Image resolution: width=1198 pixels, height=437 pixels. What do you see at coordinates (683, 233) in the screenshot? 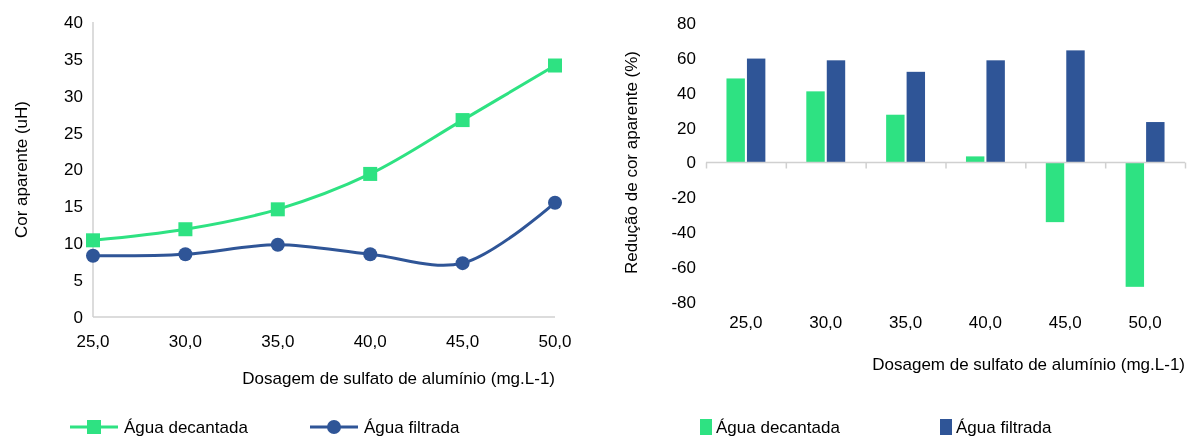
I see `y-tick-label: -40` at bounding box center [683, 233].